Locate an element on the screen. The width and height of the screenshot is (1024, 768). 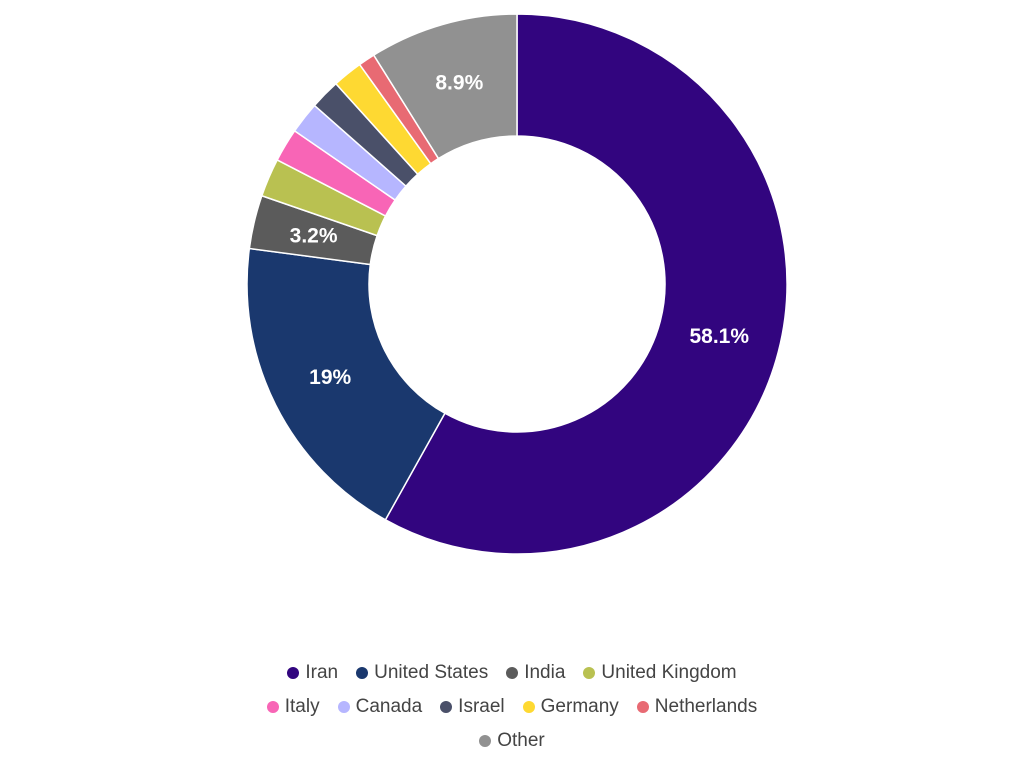
legend-item-canada: Canada is located at coordinates (380, 707).